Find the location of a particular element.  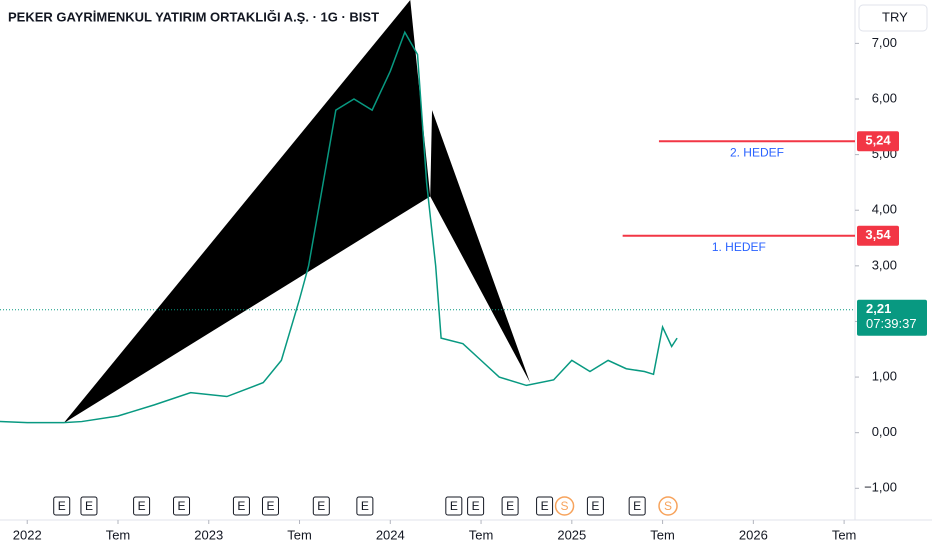

currency: TRY is located at coordinates (895, 16).